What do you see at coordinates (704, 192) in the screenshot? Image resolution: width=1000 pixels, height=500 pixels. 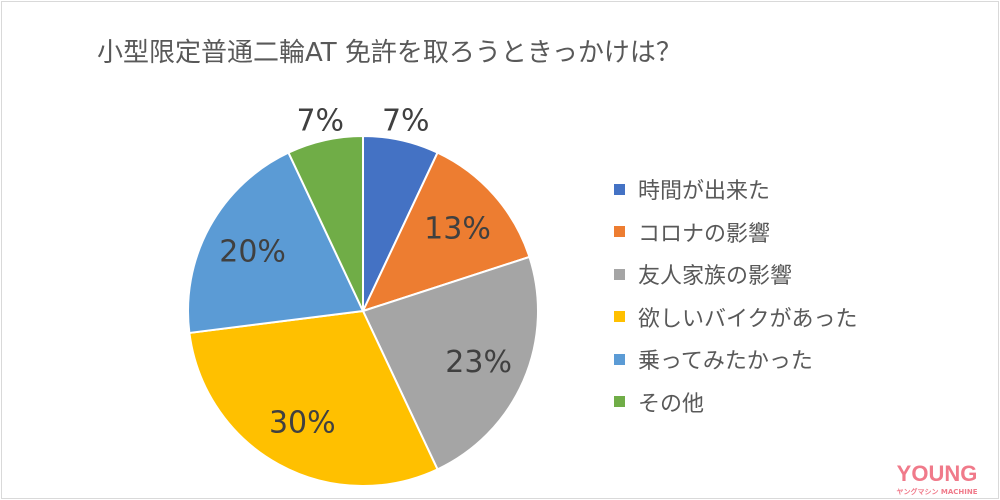 I see `legend-label: 時間が出来た` at bounding box center [704, 192].